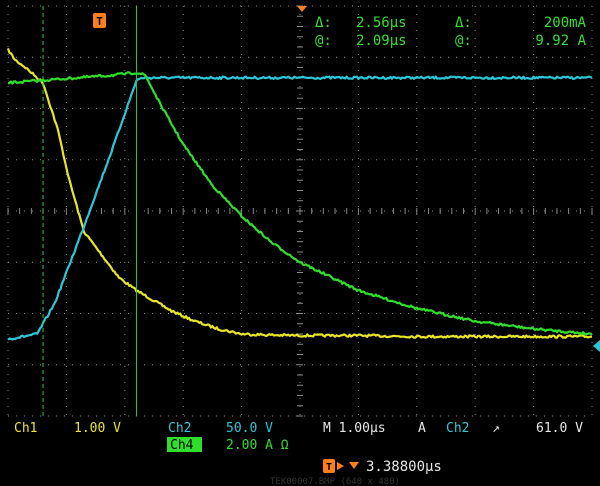  I want to click on time-delta-value: 2.56µs, so click(381, 23).